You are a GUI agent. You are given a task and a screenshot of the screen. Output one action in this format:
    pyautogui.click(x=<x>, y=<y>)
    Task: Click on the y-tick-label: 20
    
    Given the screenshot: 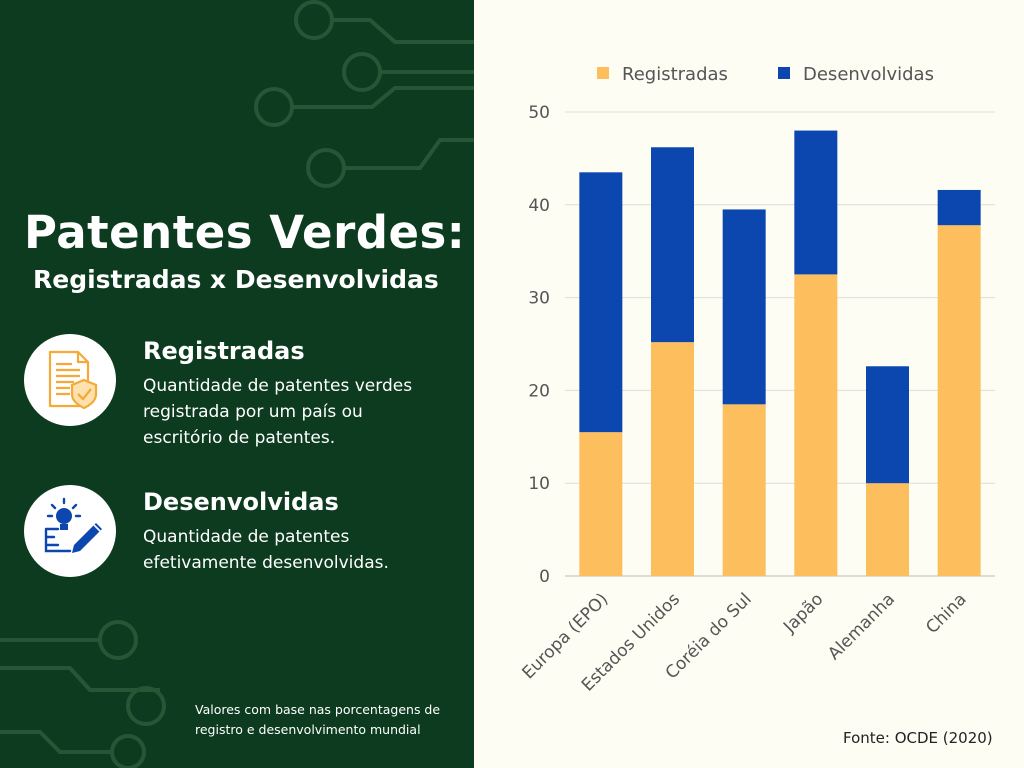 What is the action you would take?
    pyautogui.click(x=539, y=391)
    